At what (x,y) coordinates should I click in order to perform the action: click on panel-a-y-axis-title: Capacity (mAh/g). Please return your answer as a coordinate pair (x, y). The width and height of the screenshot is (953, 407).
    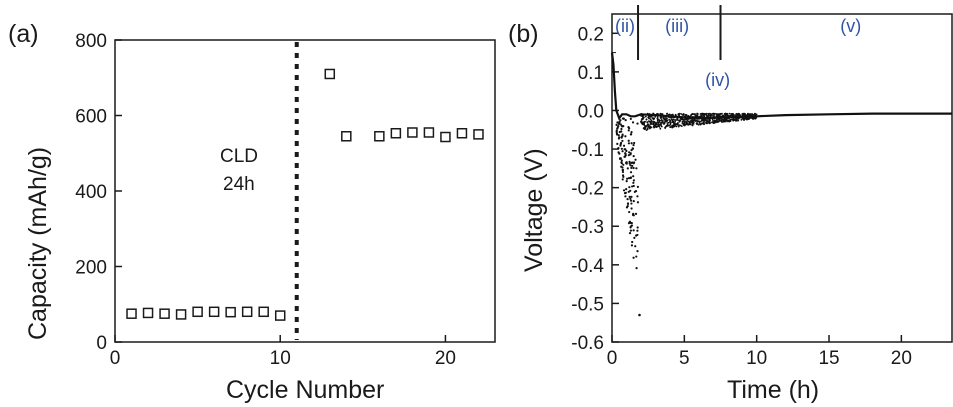
    Looking at the image, I should click on (38, 243).